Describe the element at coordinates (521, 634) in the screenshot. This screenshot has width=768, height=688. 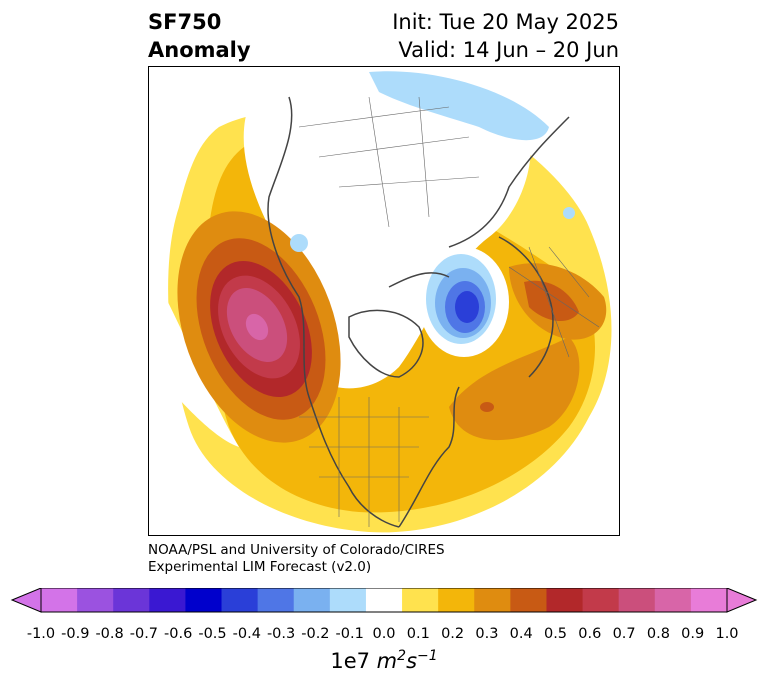
I see `colorbar-tick-label: 0.4` at that location.